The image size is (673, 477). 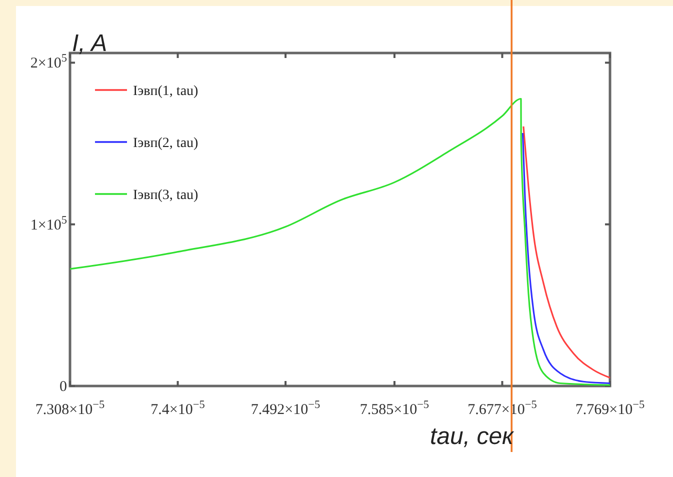 What do you see at coordinates (166, 143) in the screenshot?
I see `legend-label: Iэвп(2, tau)` at bounding box center [166, 143].